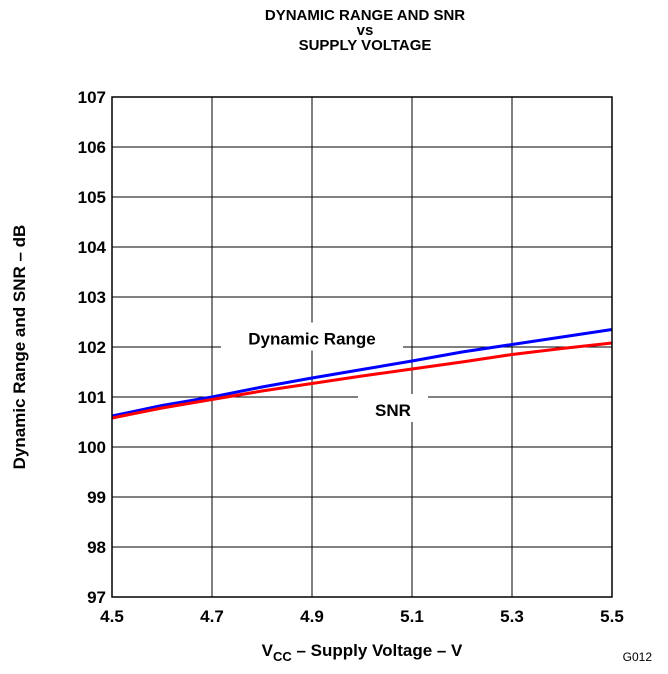  What do you see at coordinates (268, 650) in the screenshot?
I see `x-axis-label-v: V` at bounding box center [268, 650].